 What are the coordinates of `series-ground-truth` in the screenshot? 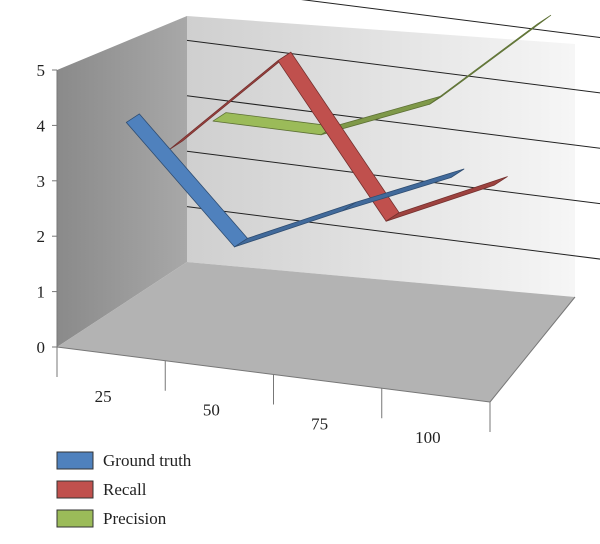 It's located at (295, 180).